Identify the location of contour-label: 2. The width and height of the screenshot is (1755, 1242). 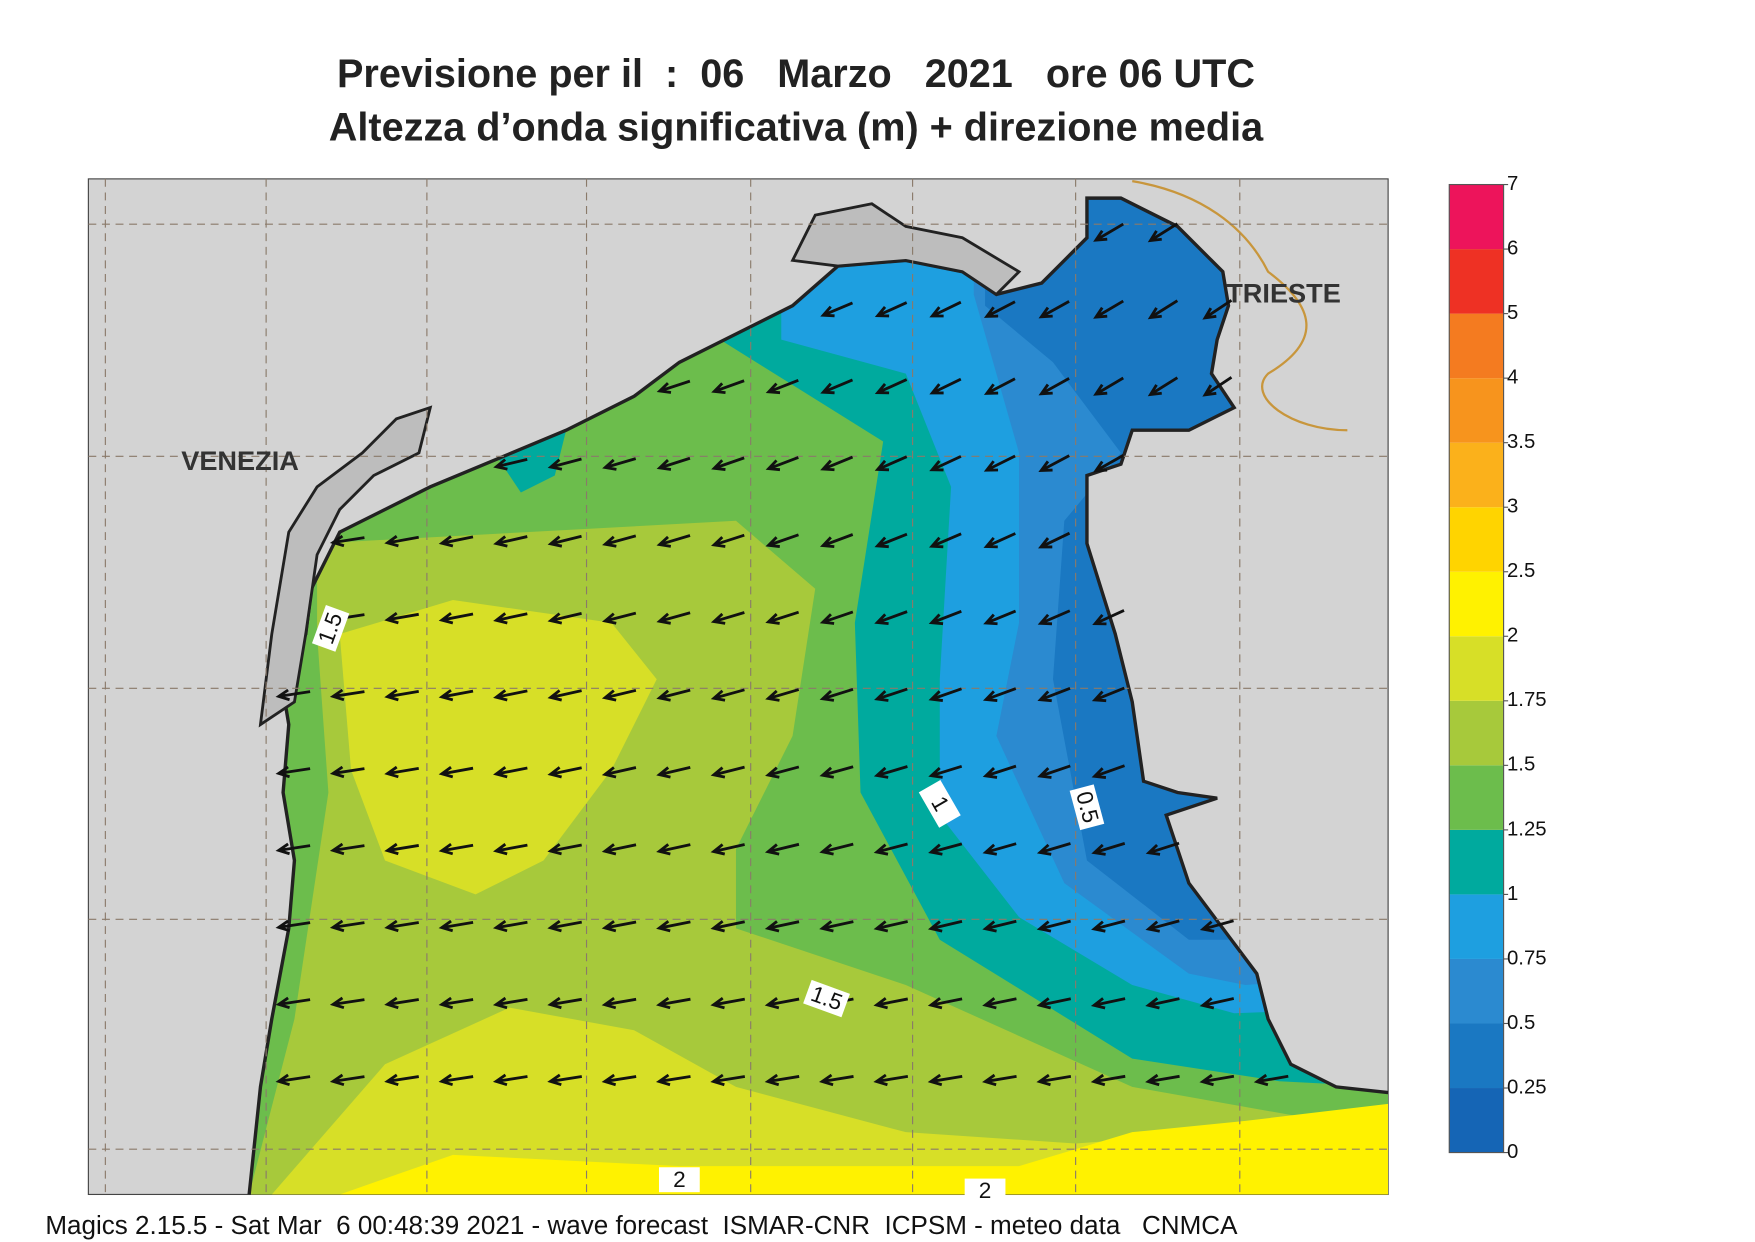
(679, 1180).